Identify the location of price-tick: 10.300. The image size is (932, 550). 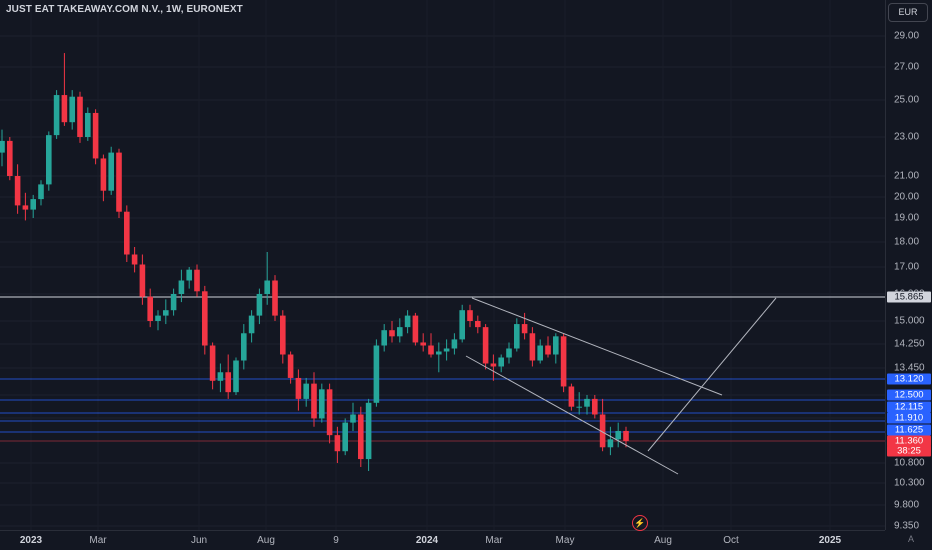
(909, 483).